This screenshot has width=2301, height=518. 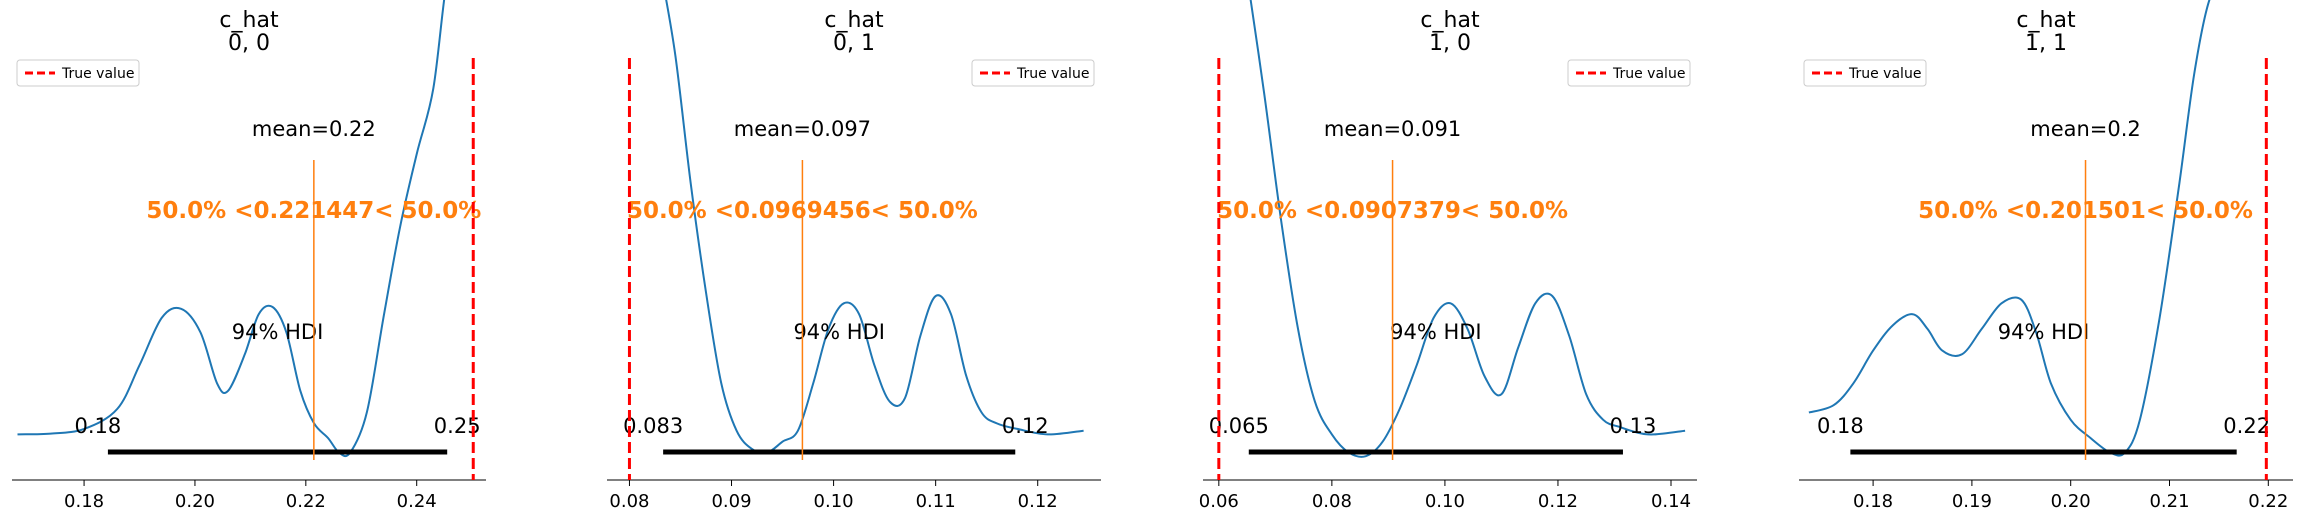 What do you see at coordinates (1219, 501) in the screenshot?
I see `x-tick-label: 0.06` at bounding box center [1219, 501].